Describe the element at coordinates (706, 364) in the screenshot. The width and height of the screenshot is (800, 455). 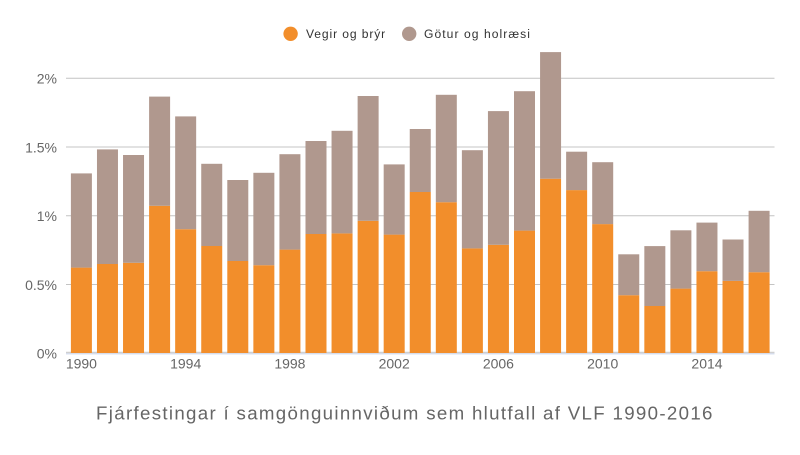
I see `svg-text: 2014` at that location.